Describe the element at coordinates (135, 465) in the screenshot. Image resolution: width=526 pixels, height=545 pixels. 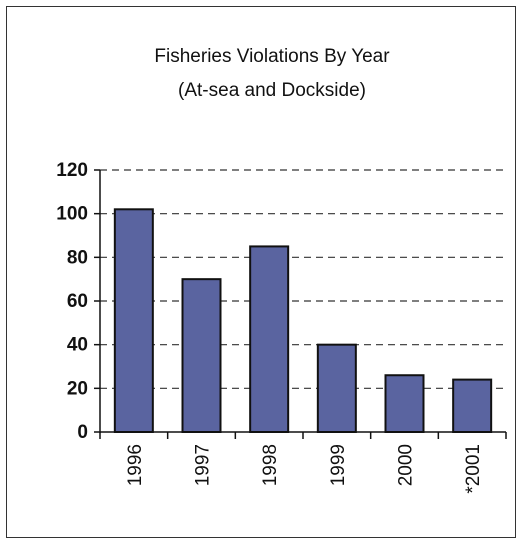
I see `x-tick-label-1996: 1996` at that location.